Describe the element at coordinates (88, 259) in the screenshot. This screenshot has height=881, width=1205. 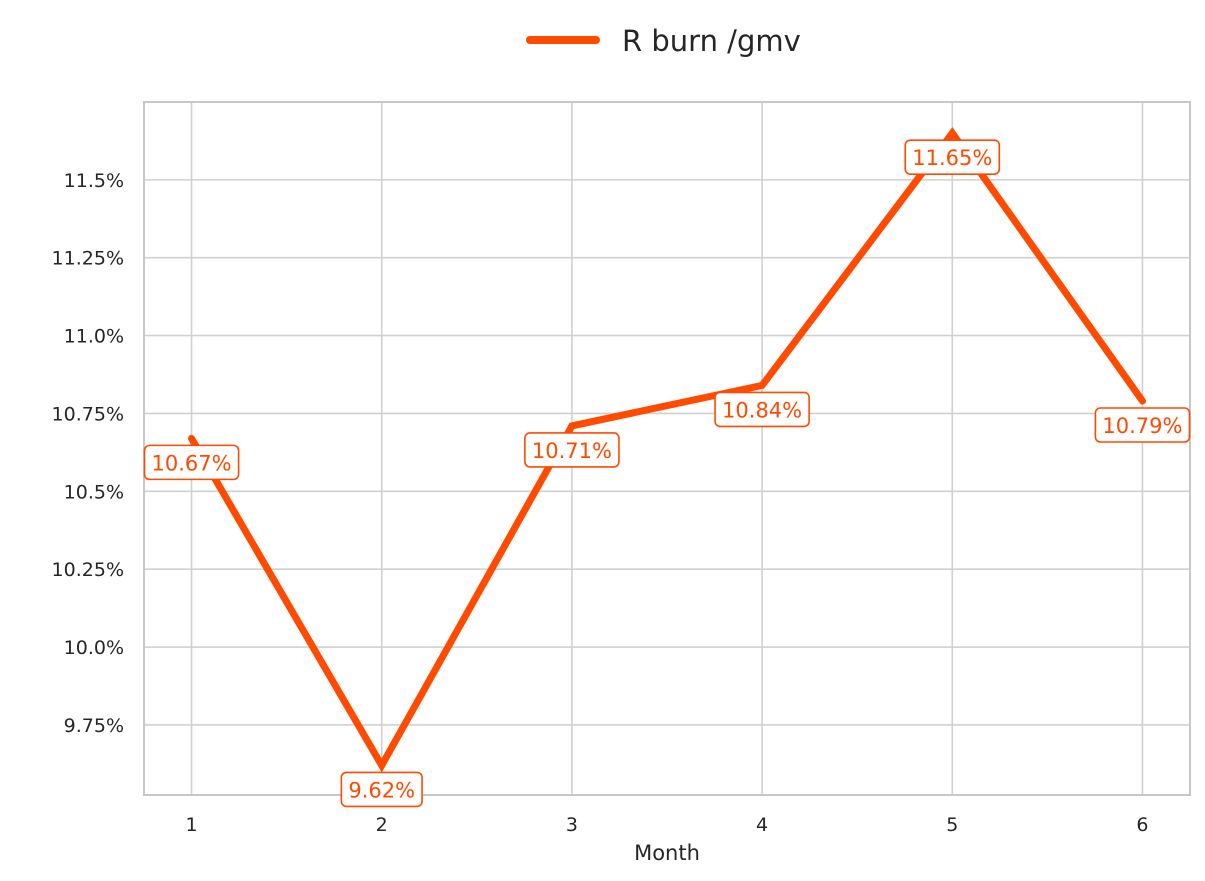
I see `y-tick-label: 11.25%` at that location.